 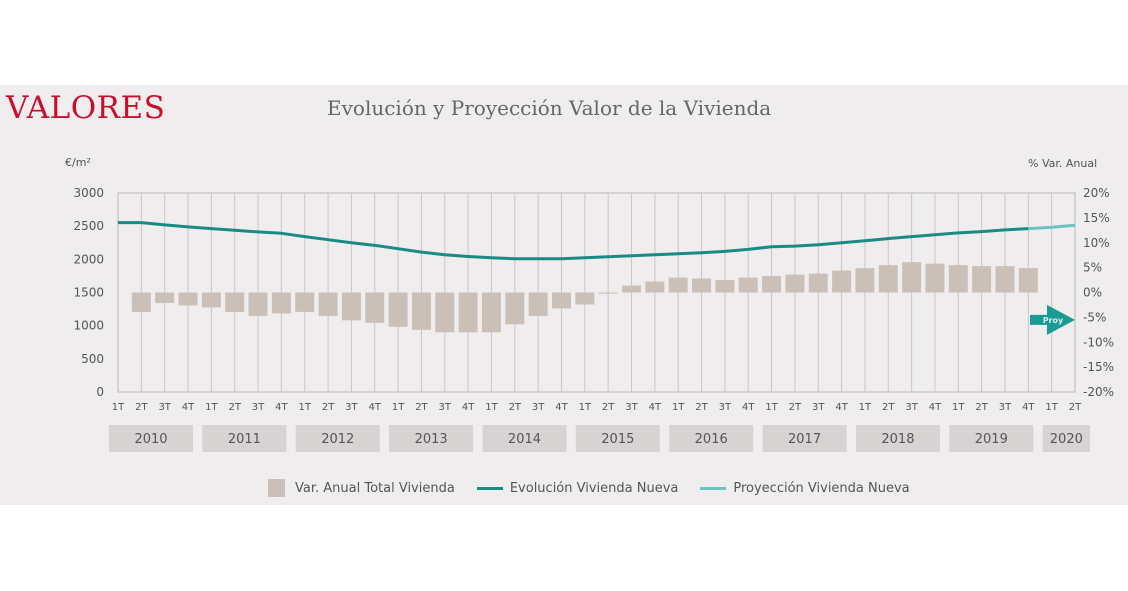 What do you see at coordinates (88, 259) in the screenshot?
I see `y-left-tick-label: 2000` at bounding box center [88, 259].